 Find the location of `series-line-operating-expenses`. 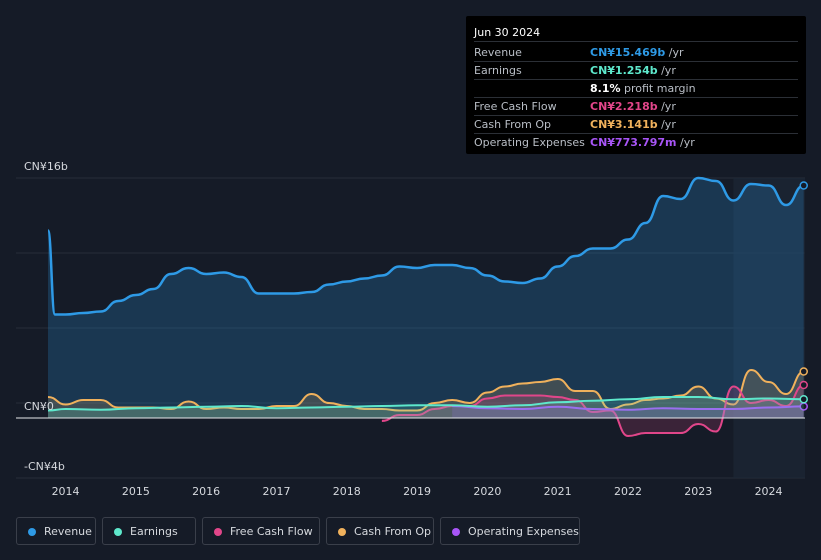

series-line-operating-expenses is located at coordinates (628, 408).